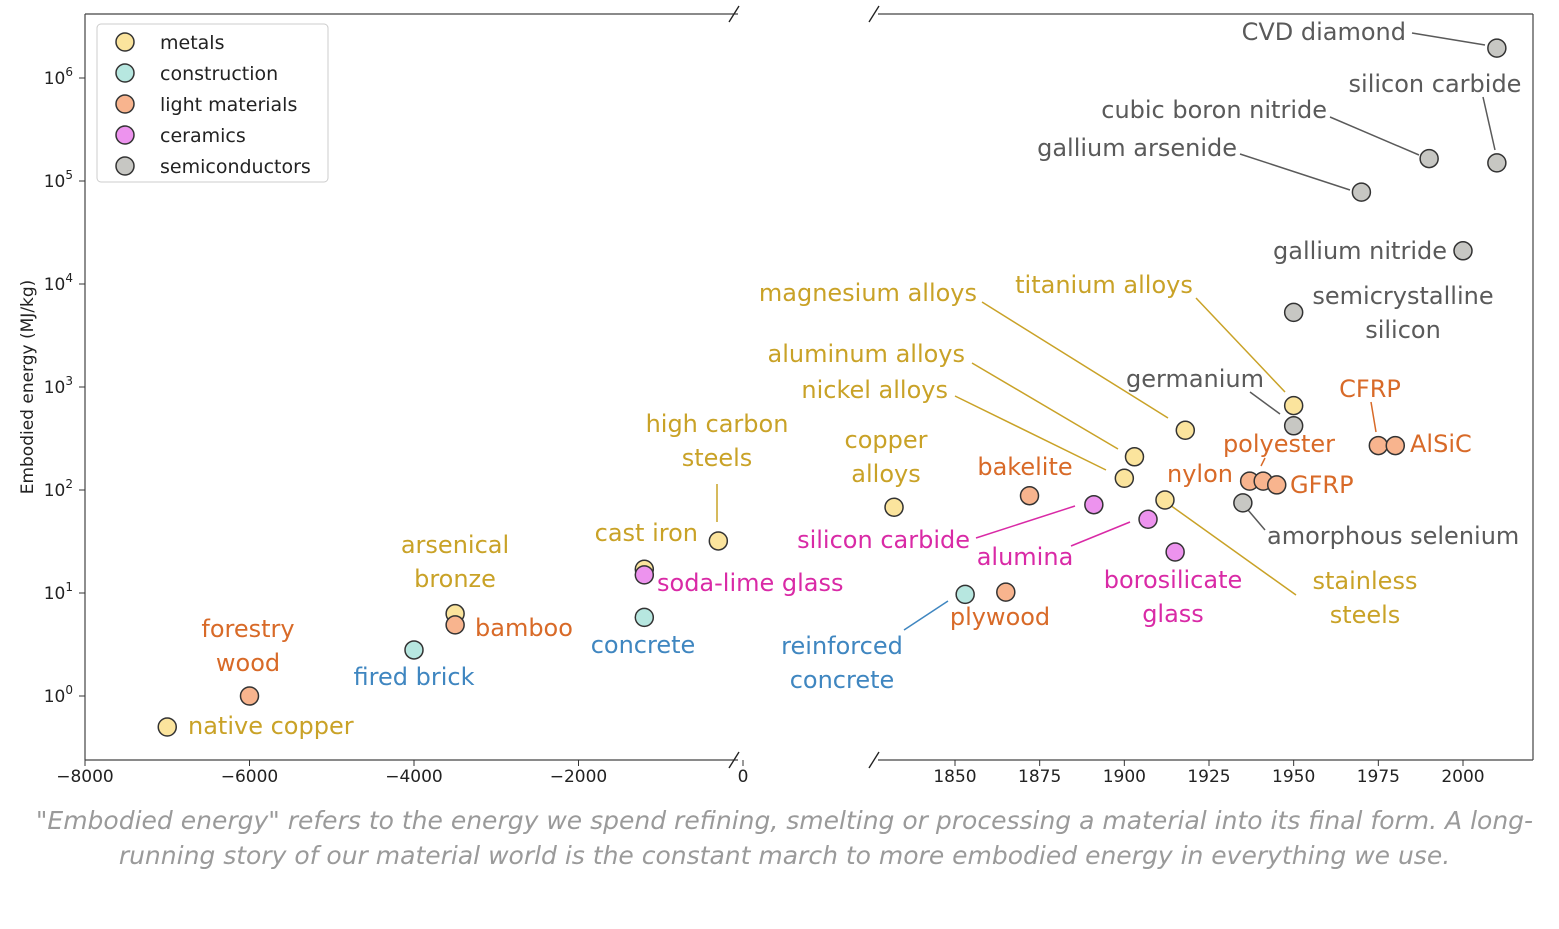 This screenshot has height=929, width=1559. I want to click on point-gallium-nitride, so click(1463, 251).